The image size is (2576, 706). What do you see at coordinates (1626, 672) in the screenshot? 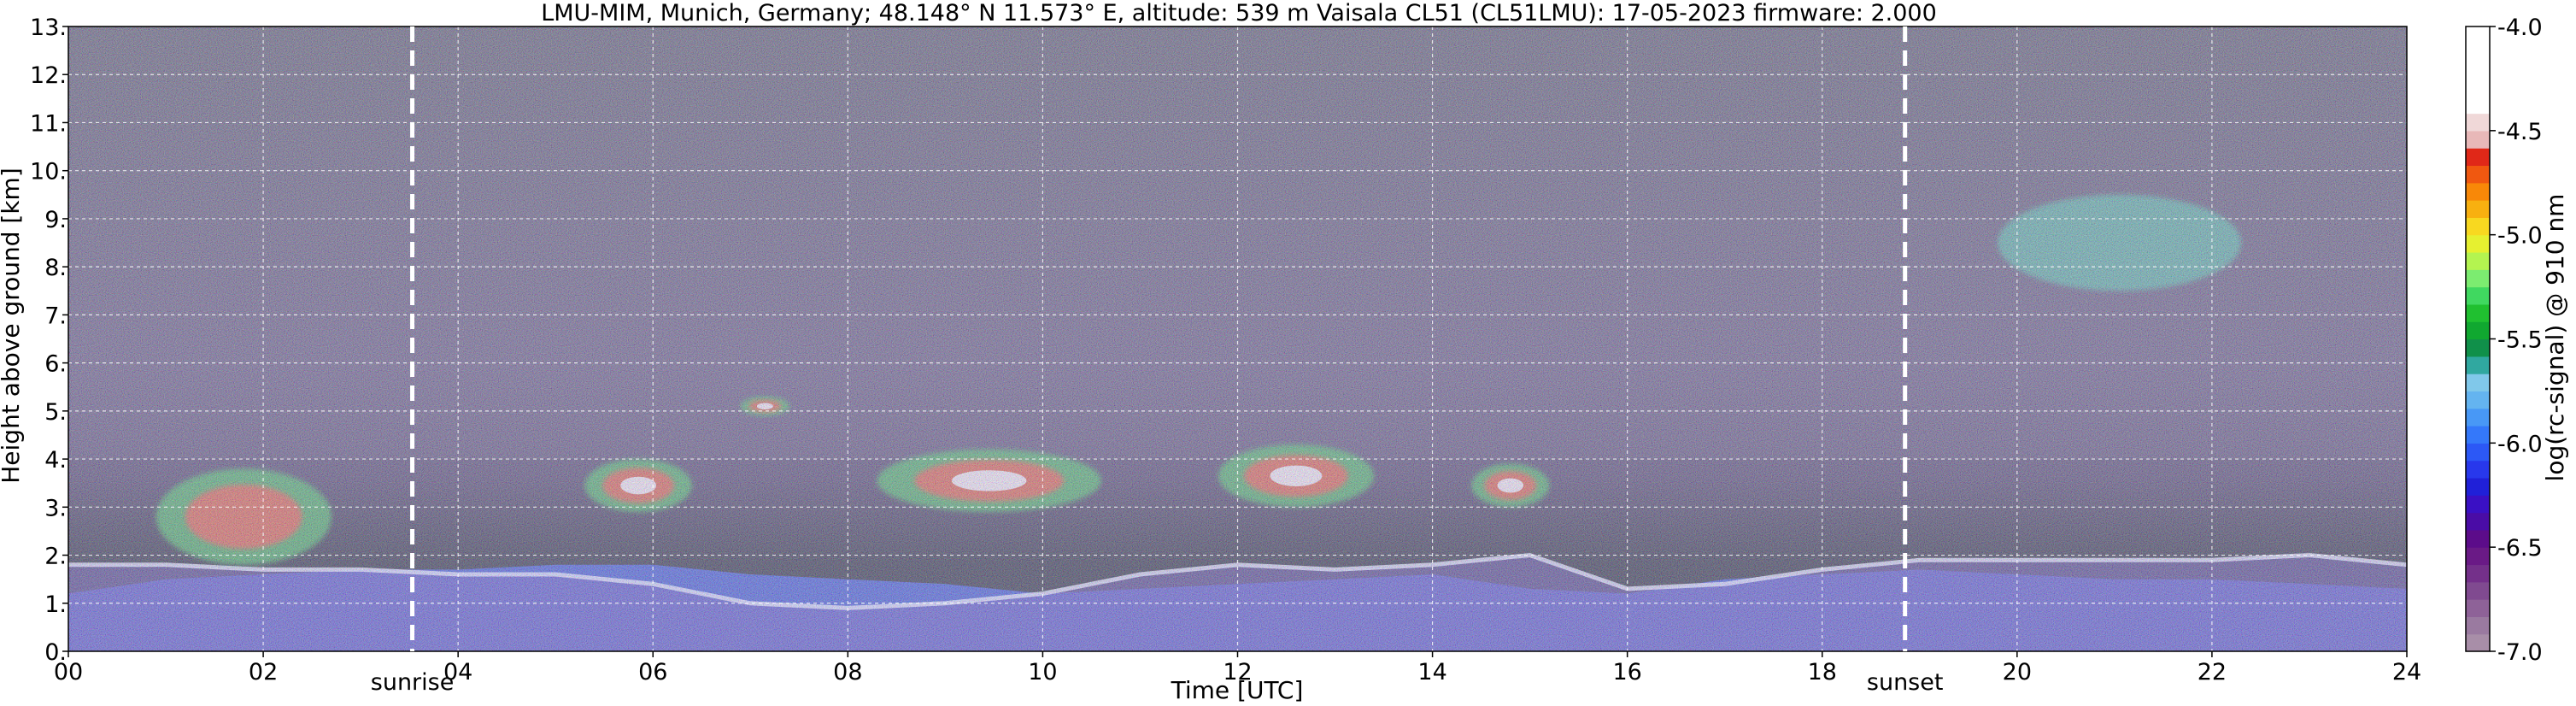
I see `x-tick-label: 16` at bounding box center [1626, 672].